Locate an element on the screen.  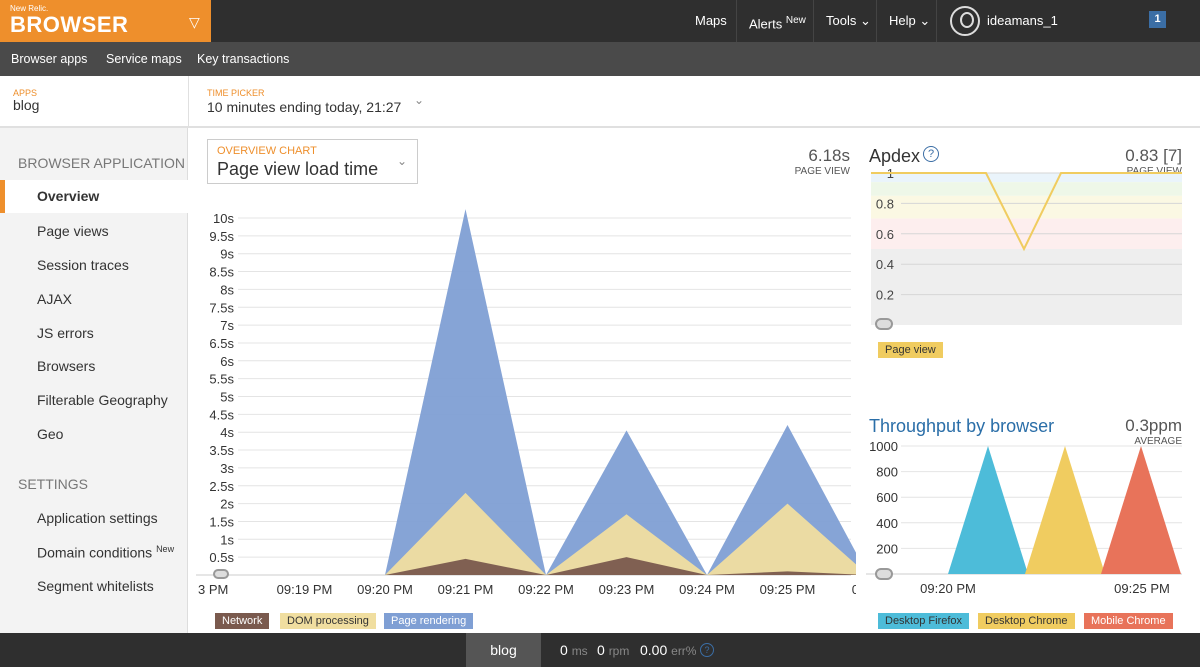
sidebar-item-geo: Geo is located at coordinates (50, 434).